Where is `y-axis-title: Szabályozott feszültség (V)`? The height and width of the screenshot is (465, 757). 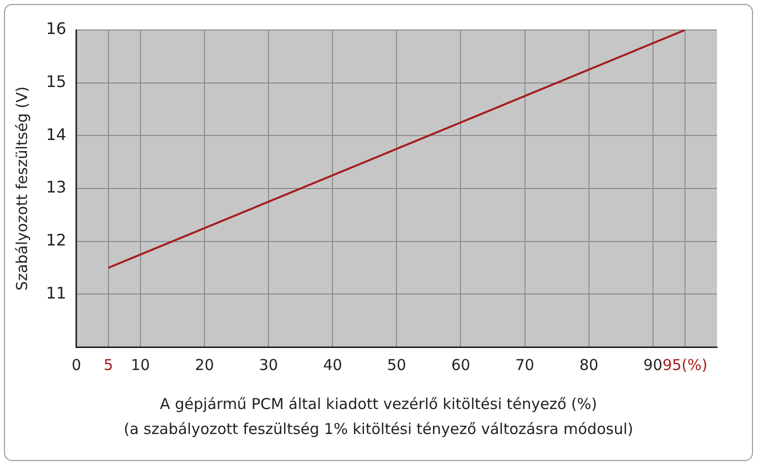
y-axis-title: Szabályozott feszültség (V) is located at coordinates (21, 188).